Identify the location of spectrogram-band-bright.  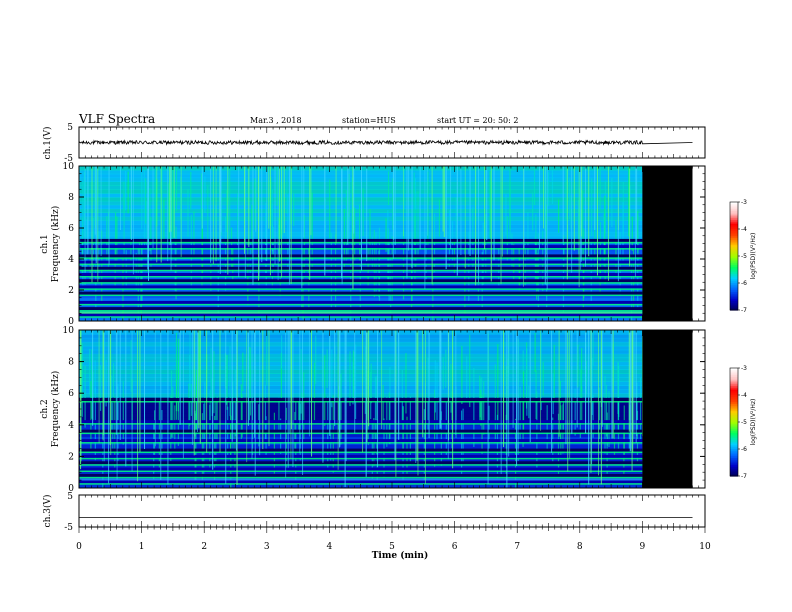
(361, 484).